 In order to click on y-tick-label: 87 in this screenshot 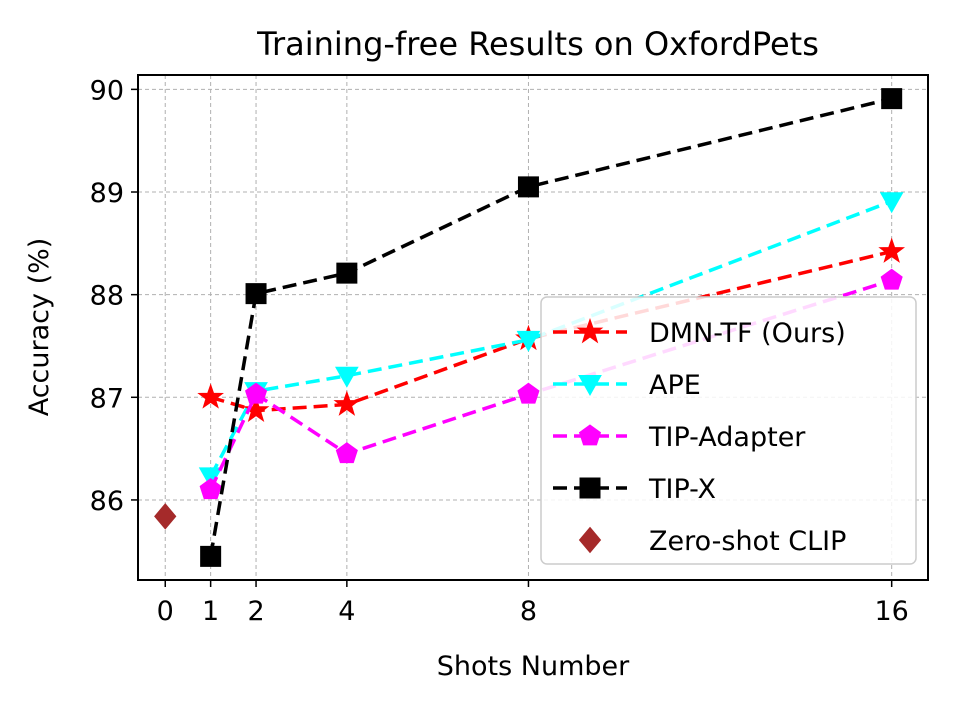, I will do `click(107, 398)`.